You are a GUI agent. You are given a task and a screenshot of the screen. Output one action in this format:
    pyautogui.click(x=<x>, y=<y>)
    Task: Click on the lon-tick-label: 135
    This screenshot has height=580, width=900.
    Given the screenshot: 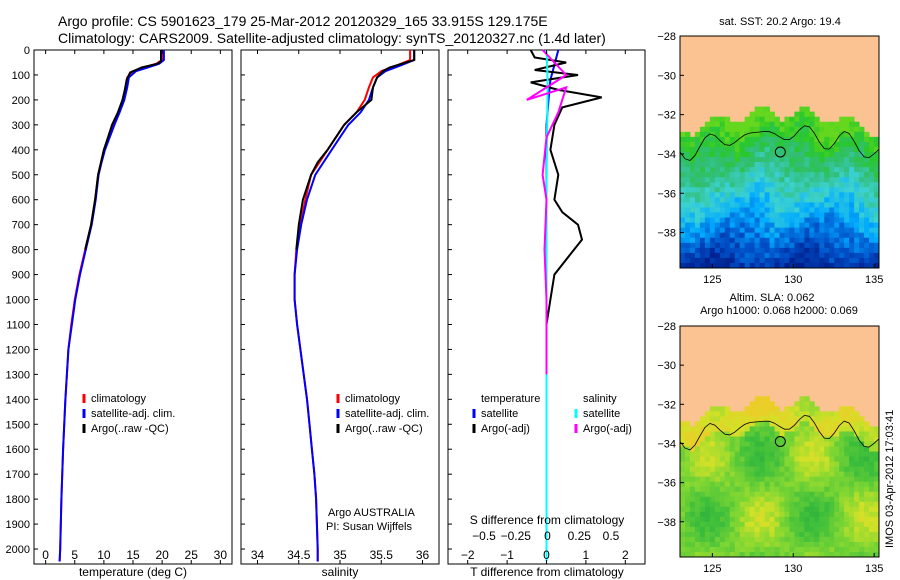 What is the action you would take?
    pyautogui.click(x=874, y=569)
    